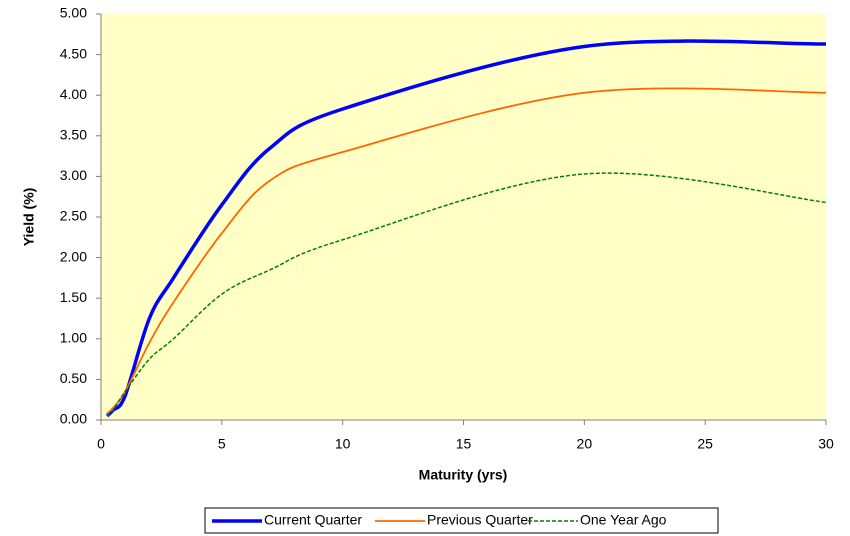 The height and width of the screenshot is (536, 850). Describe the element at coordinates (623, 520) in the screenshot. I see `legend-label: One Year Ago` at that location.